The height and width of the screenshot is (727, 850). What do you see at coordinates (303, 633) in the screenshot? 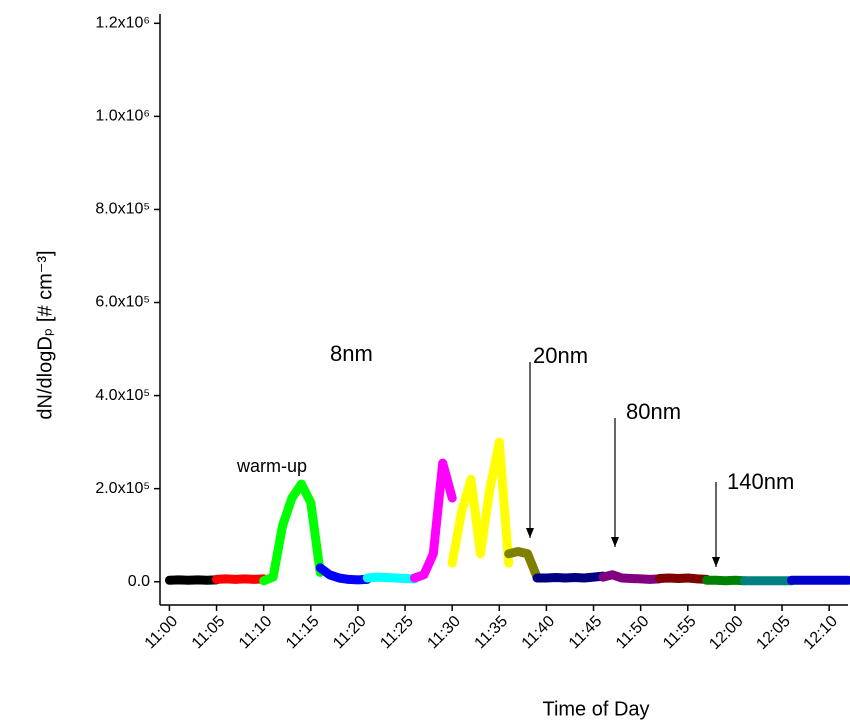
I see `x-tick-label: 11:15` at bounding box center [303, 633].